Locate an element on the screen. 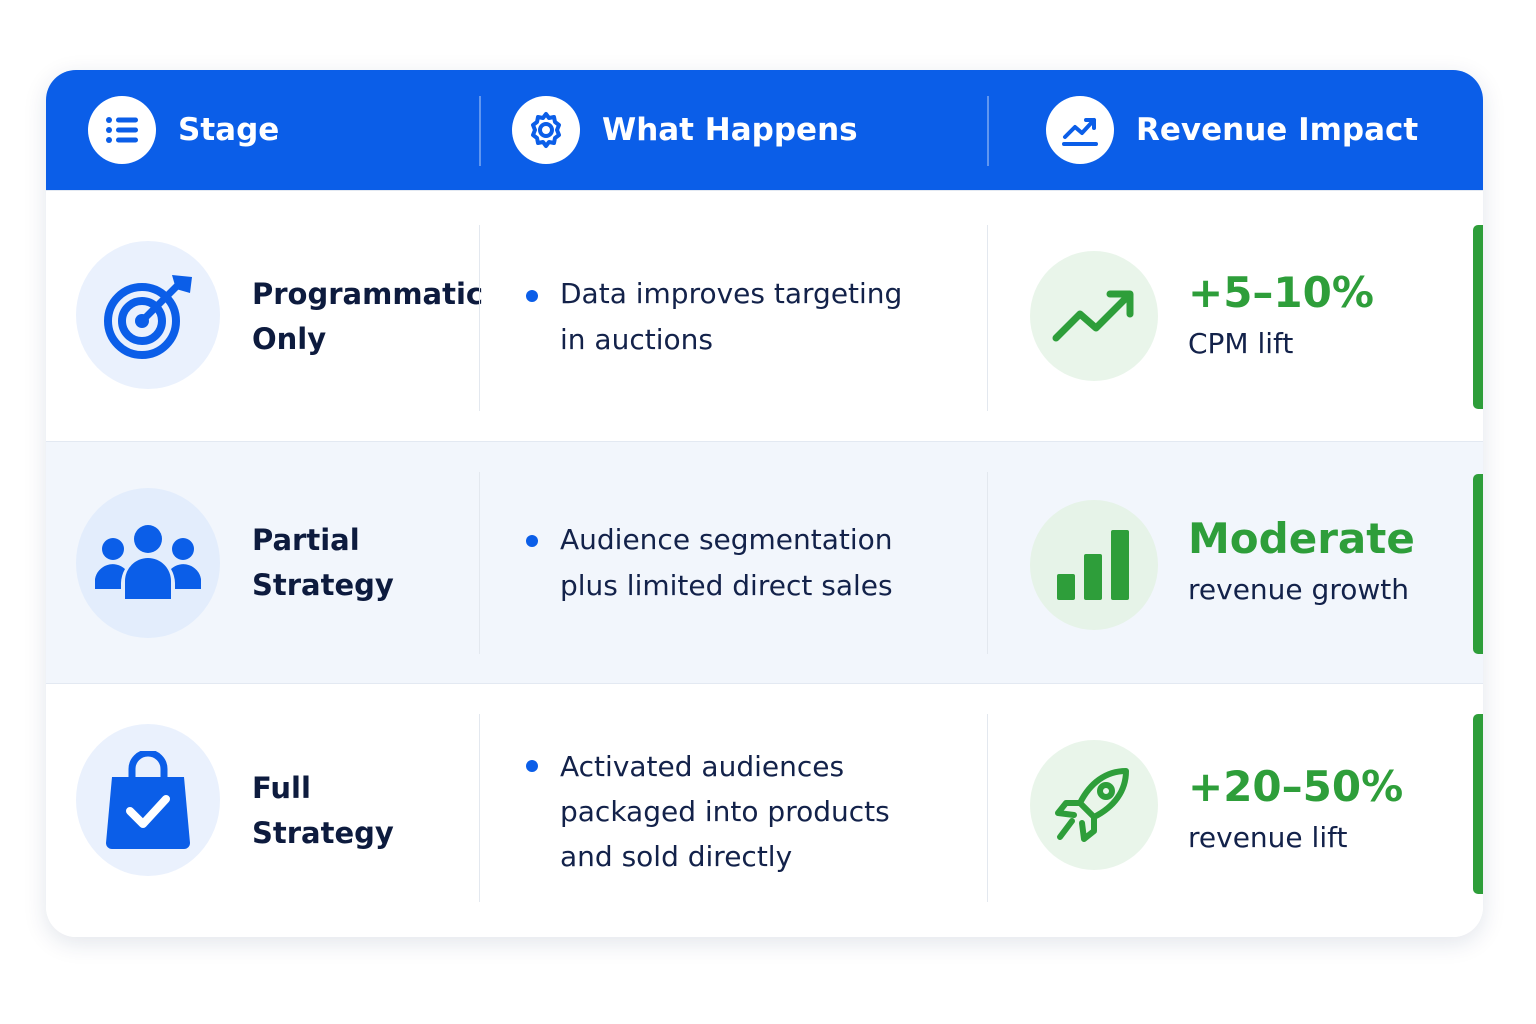 Image resolution: width=1536 pixels, height=1024 pixels. header-cell: Revenue Impact is located at coordinates (1232, 130).